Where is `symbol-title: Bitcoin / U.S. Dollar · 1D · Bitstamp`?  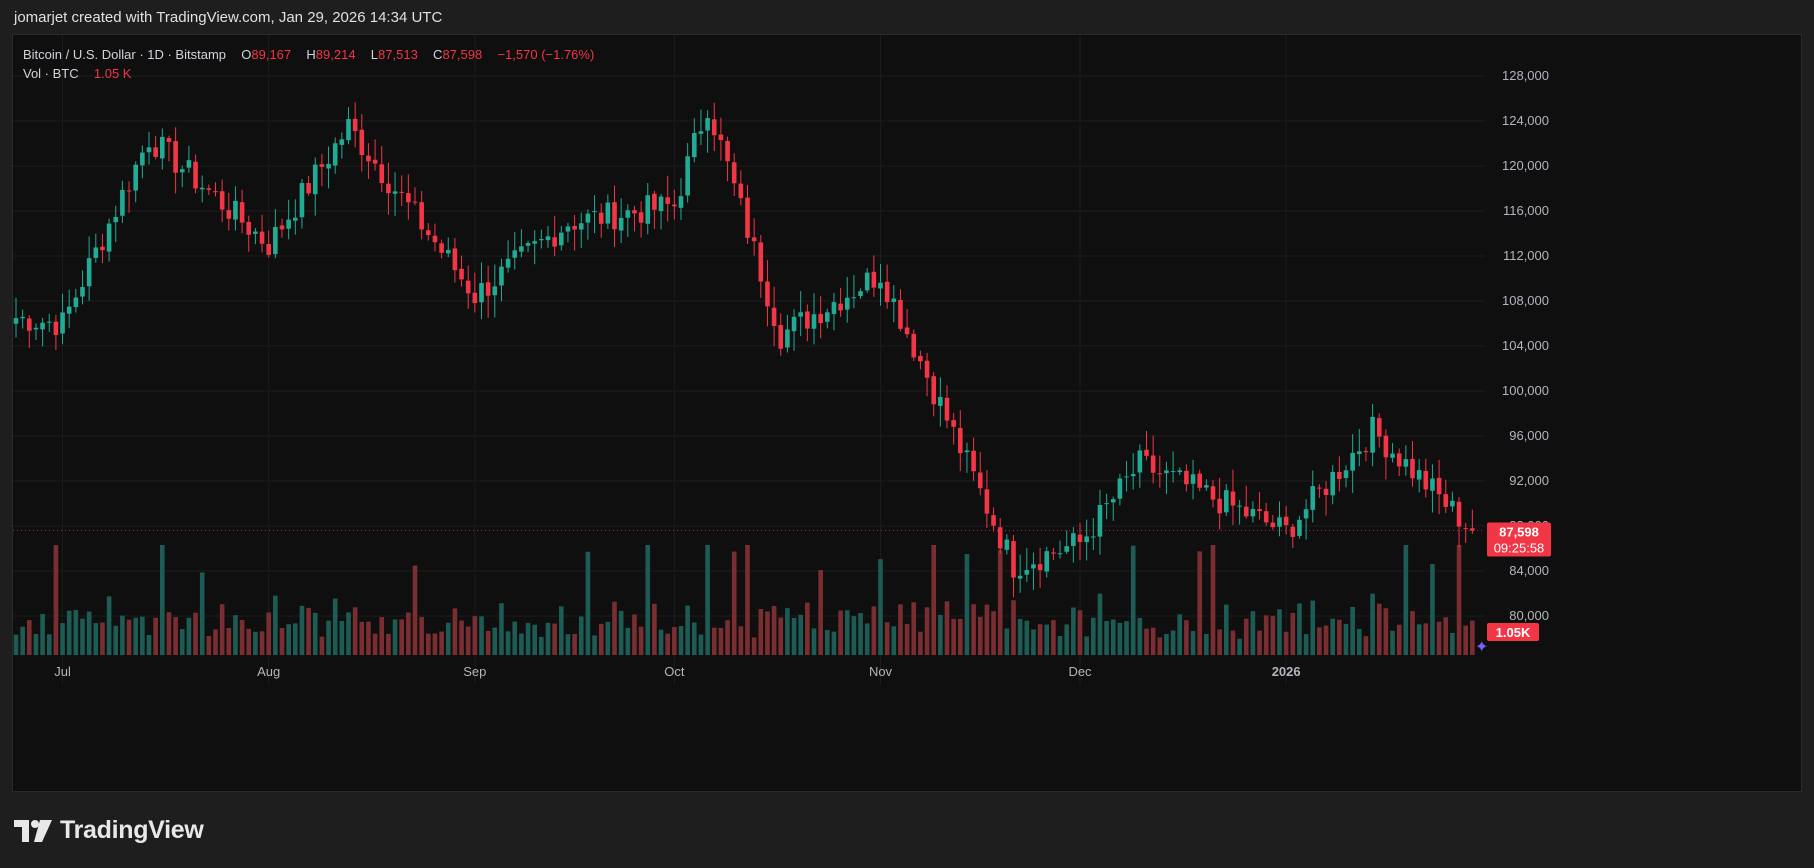
symbol-title: Bitcoin / U.S. Dollar · 1D · Bitstamp is located at coordinates (124, 54).